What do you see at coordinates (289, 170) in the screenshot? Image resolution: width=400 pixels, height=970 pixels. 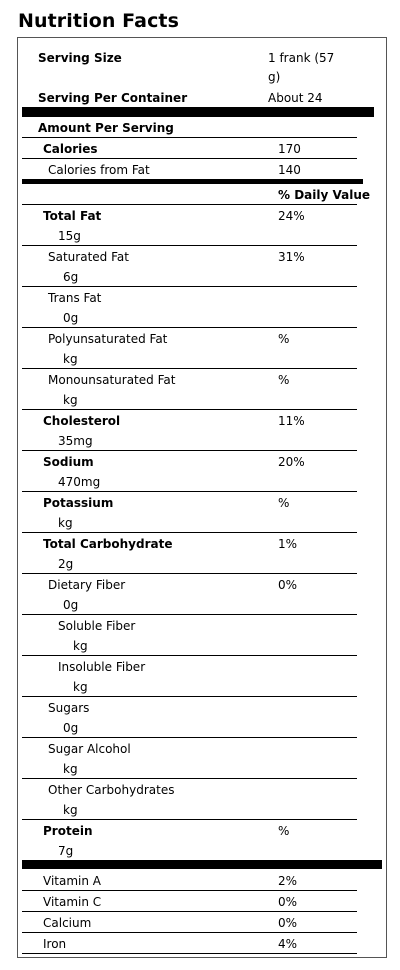 I see `calories-from-fat-value: 140` at bounding box center [289, 170].